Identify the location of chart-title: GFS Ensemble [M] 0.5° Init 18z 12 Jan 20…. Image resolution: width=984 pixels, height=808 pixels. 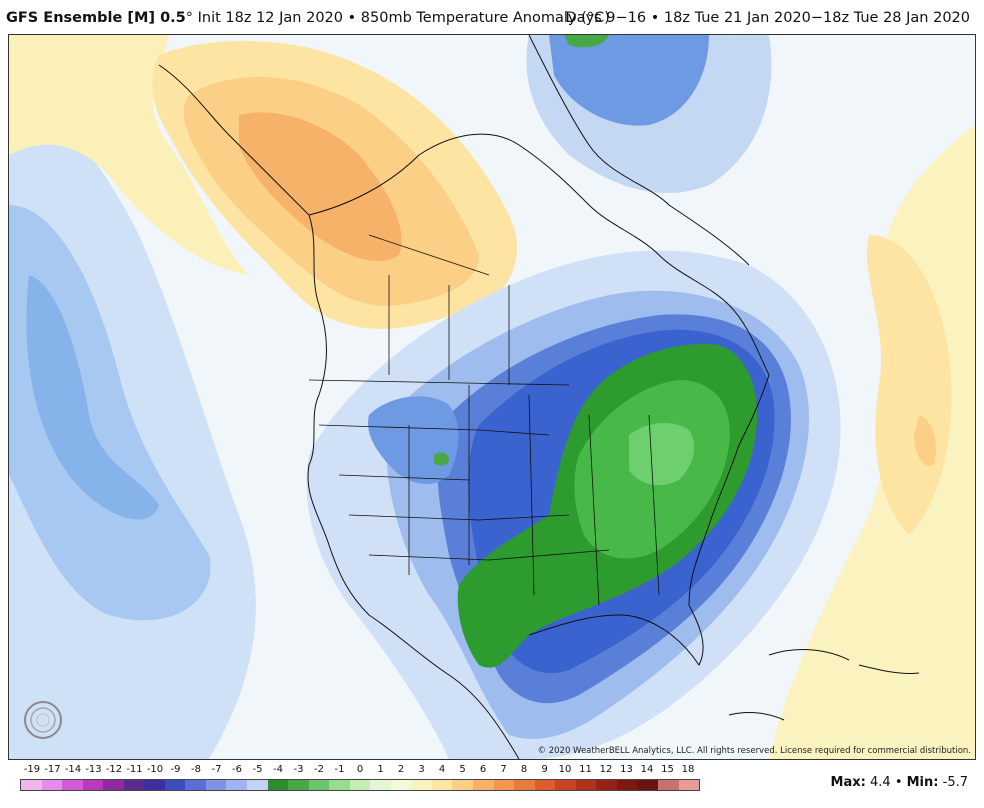
(308, 18).